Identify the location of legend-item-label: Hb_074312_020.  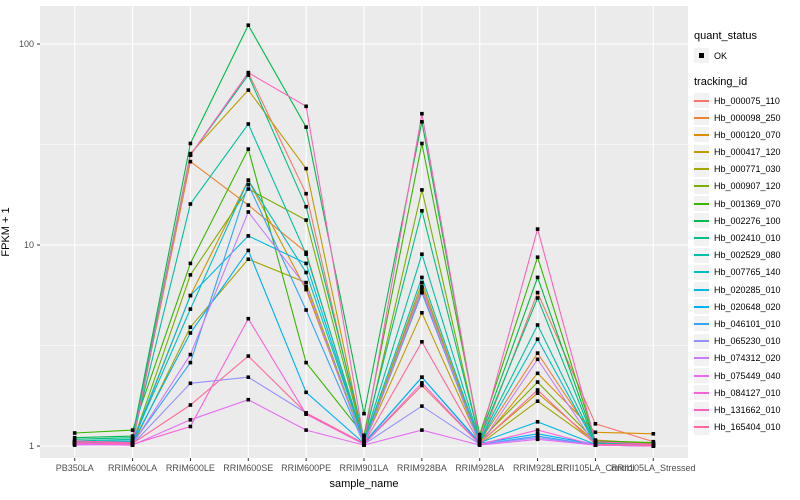
(747, 358).